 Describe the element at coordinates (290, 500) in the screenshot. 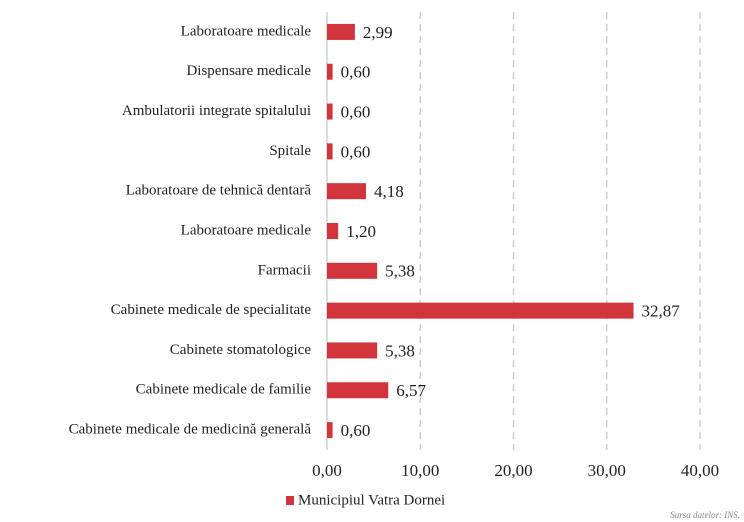

I see `legend-swatch` at that location.